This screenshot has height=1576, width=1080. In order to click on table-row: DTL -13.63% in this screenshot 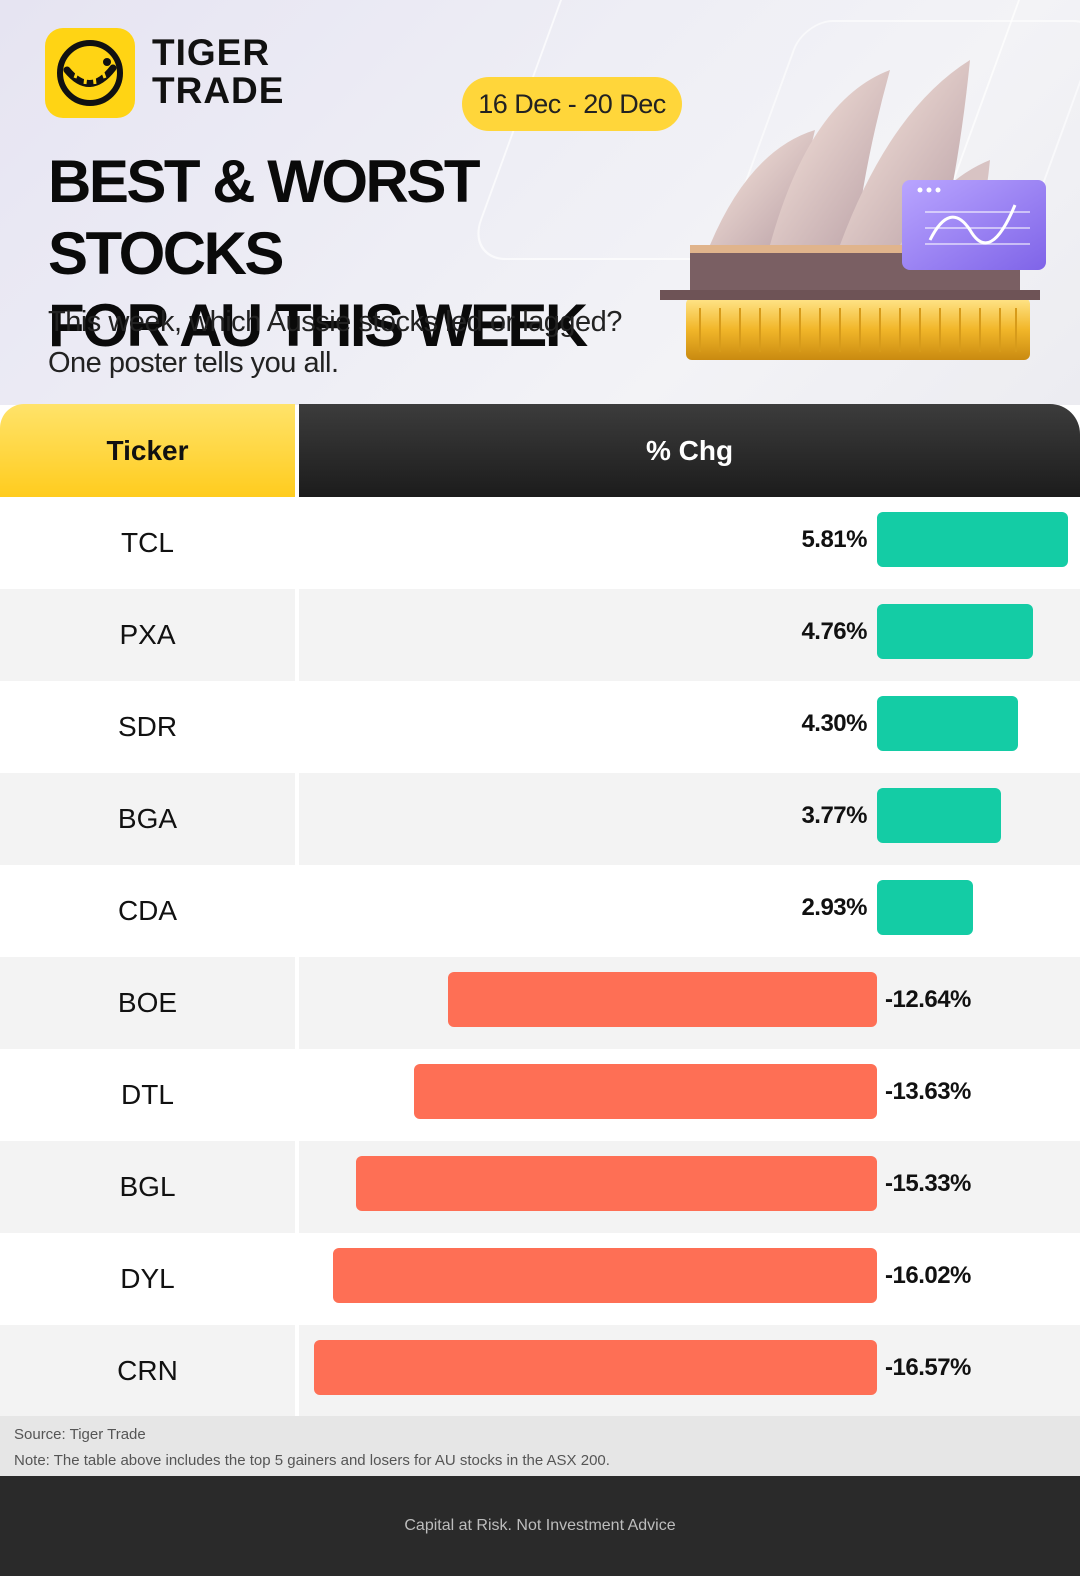, I will do `click(540, 1095)`.